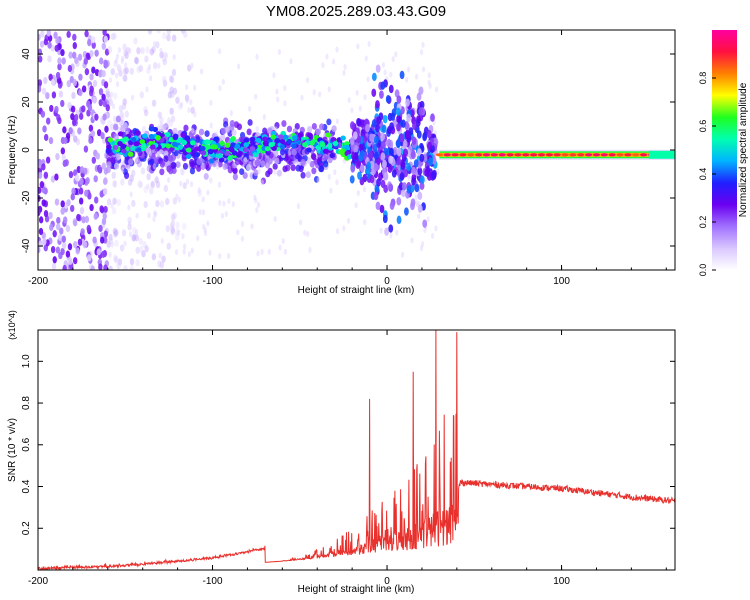 The image size is (750, 600). What do you see at coordinates (387, 581) in the screenshot?
I see `snr-xtick-label: 0` at bounding box center [387, 581].